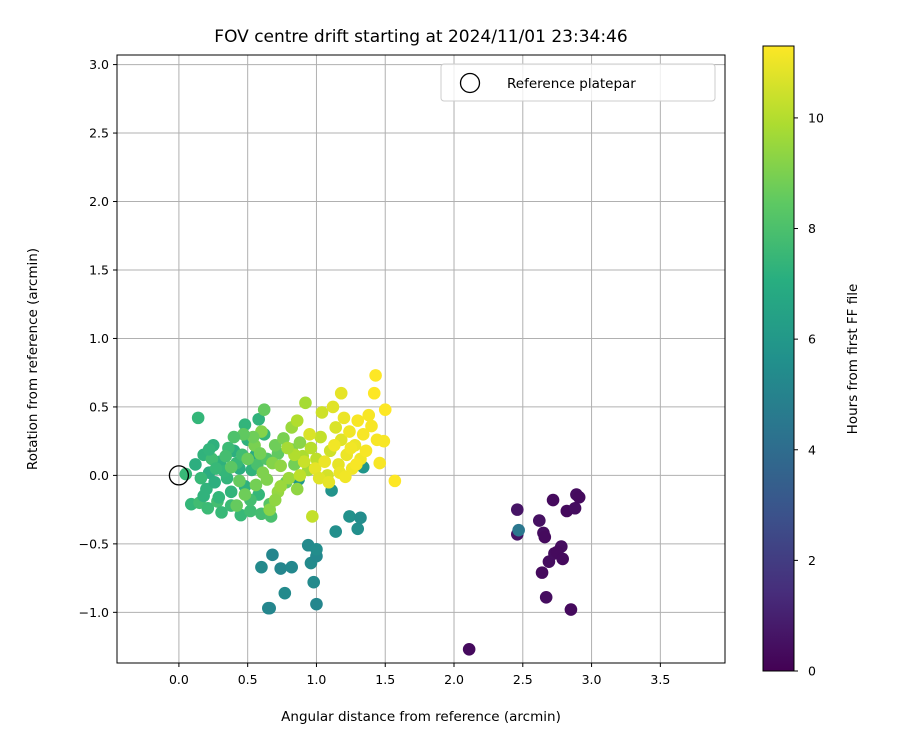 The width and height of the screenshot is (900, 755). I want to click on legend-box, so click(578, 82).